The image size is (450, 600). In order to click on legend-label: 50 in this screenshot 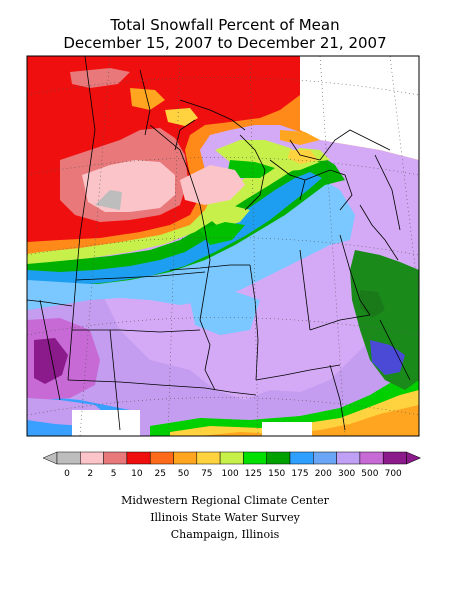, I will do `click(184, 474)`.